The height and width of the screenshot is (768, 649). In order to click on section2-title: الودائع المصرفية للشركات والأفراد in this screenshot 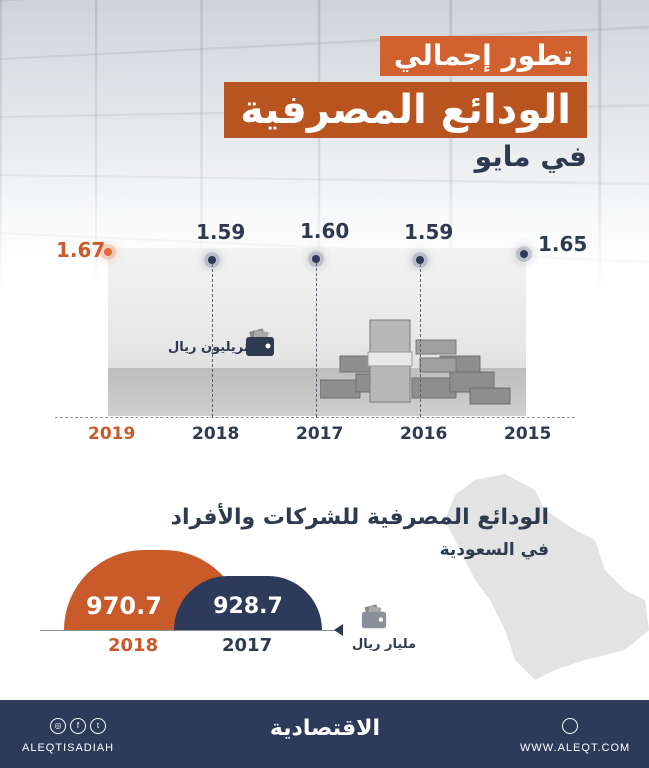, I will do `click(360, 517)`.